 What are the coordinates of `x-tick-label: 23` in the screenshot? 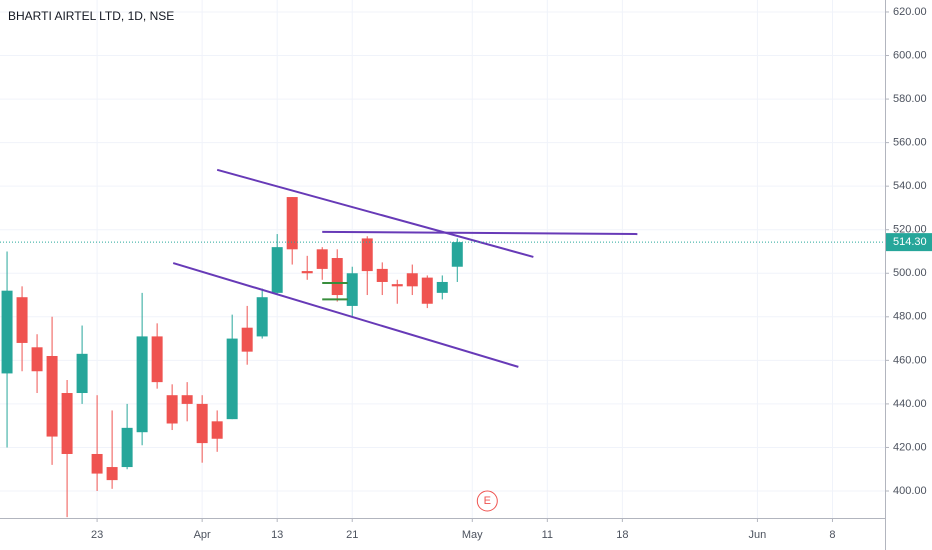 It's located at (97, 535).